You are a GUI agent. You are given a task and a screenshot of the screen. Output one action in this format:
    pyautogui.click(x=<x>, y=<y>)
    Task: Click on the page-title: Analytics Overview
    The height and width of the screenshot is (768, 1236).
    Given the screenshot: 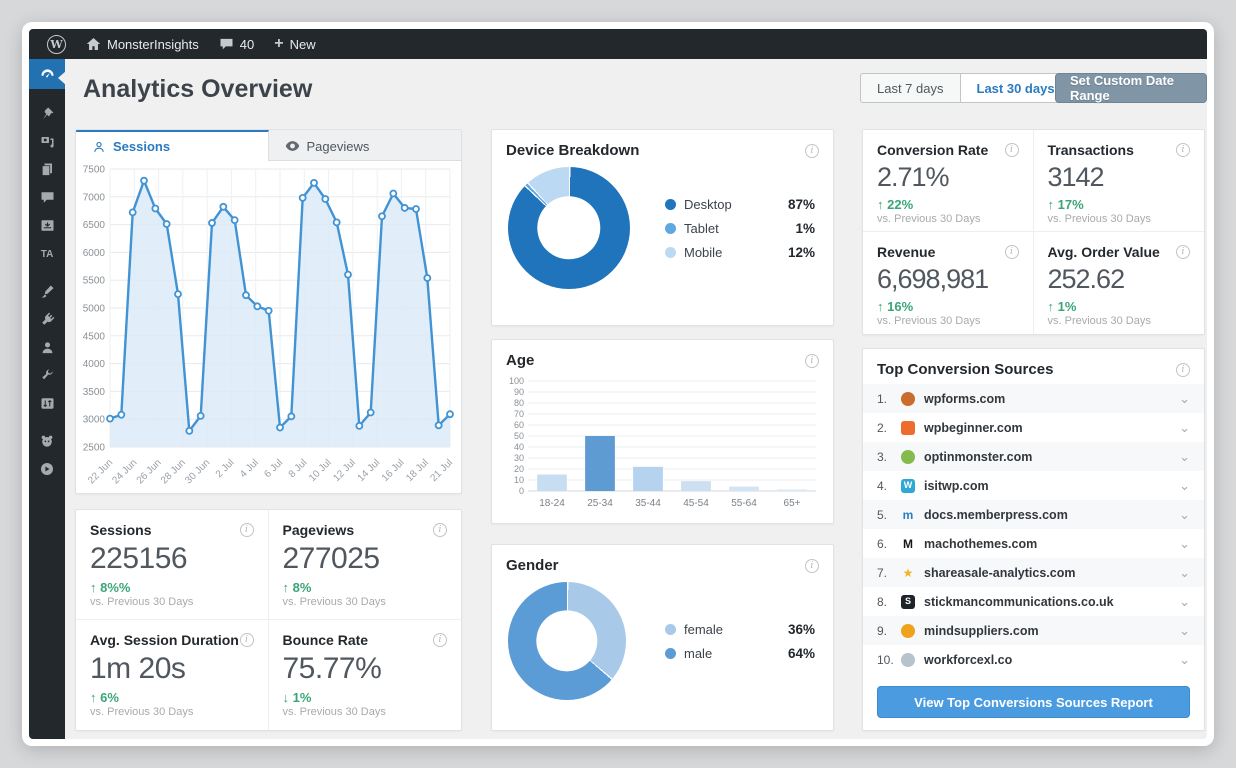 What is the action you would take?
    pyautogui.click(x=198, y=89)
    